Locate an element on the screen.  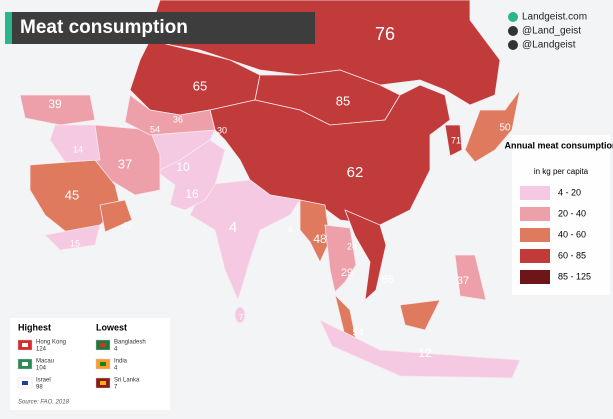
brand-instagram: @Land_geist is located at coordinates (551, 31).